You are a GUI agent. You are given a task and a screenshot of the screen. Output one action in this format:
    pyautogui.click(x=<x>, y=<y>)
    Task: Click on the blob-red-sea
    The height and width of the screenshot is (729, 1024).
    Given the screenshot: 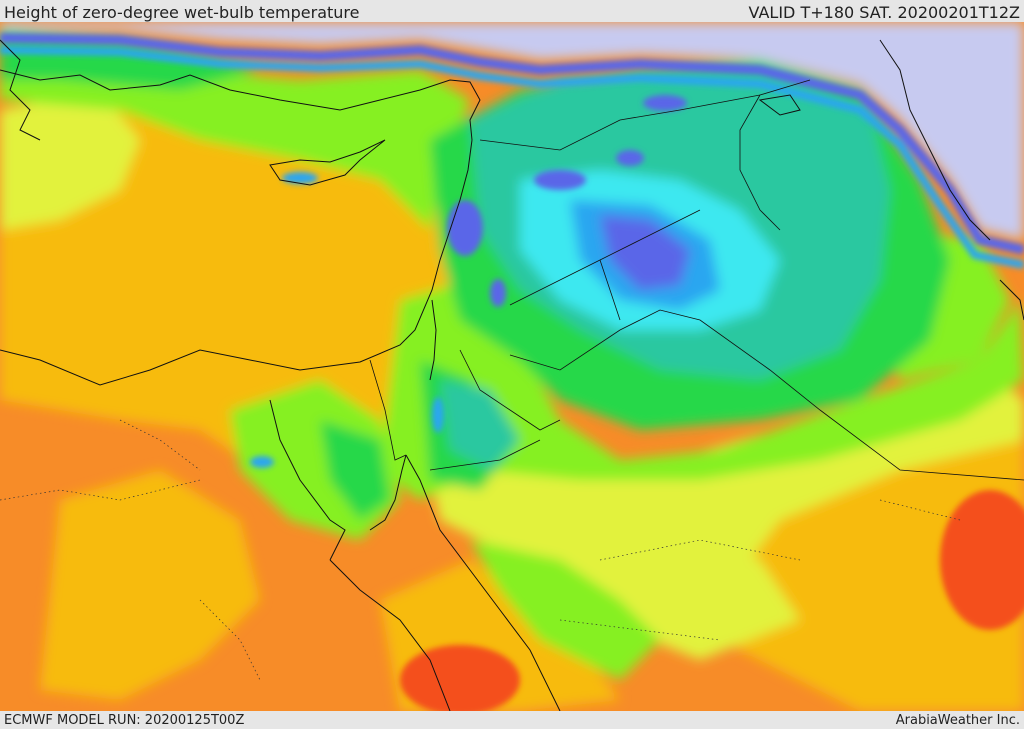 What is the action you would take?
    pyautogui.click(x=460, y=678)
    